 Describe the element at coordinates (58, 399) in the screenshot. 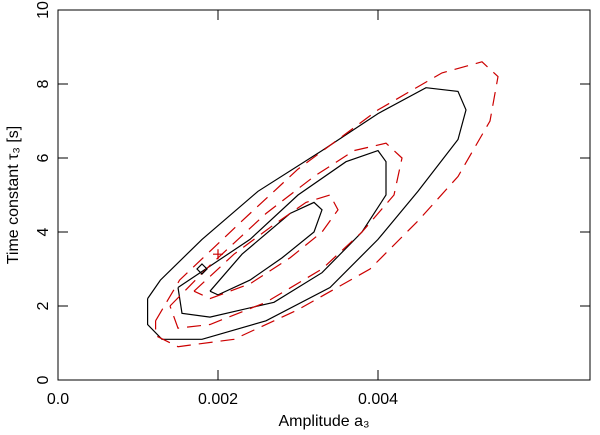

I see `x-tick-label: 0.0` at that location.